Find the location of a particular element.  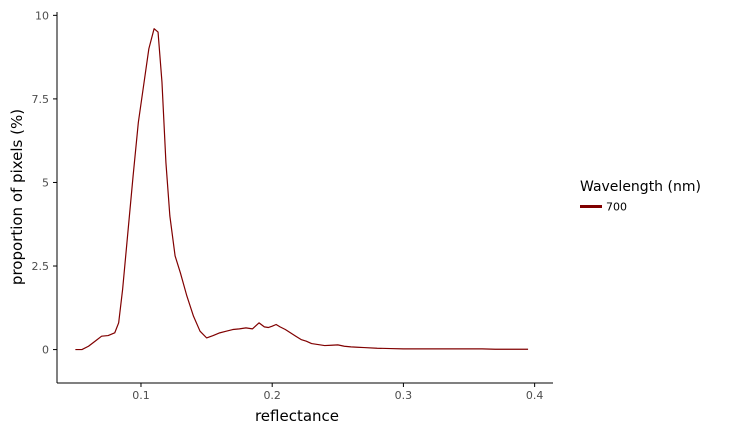

legend-title: Wavelength (nm) is located at coordinates (640, 187).